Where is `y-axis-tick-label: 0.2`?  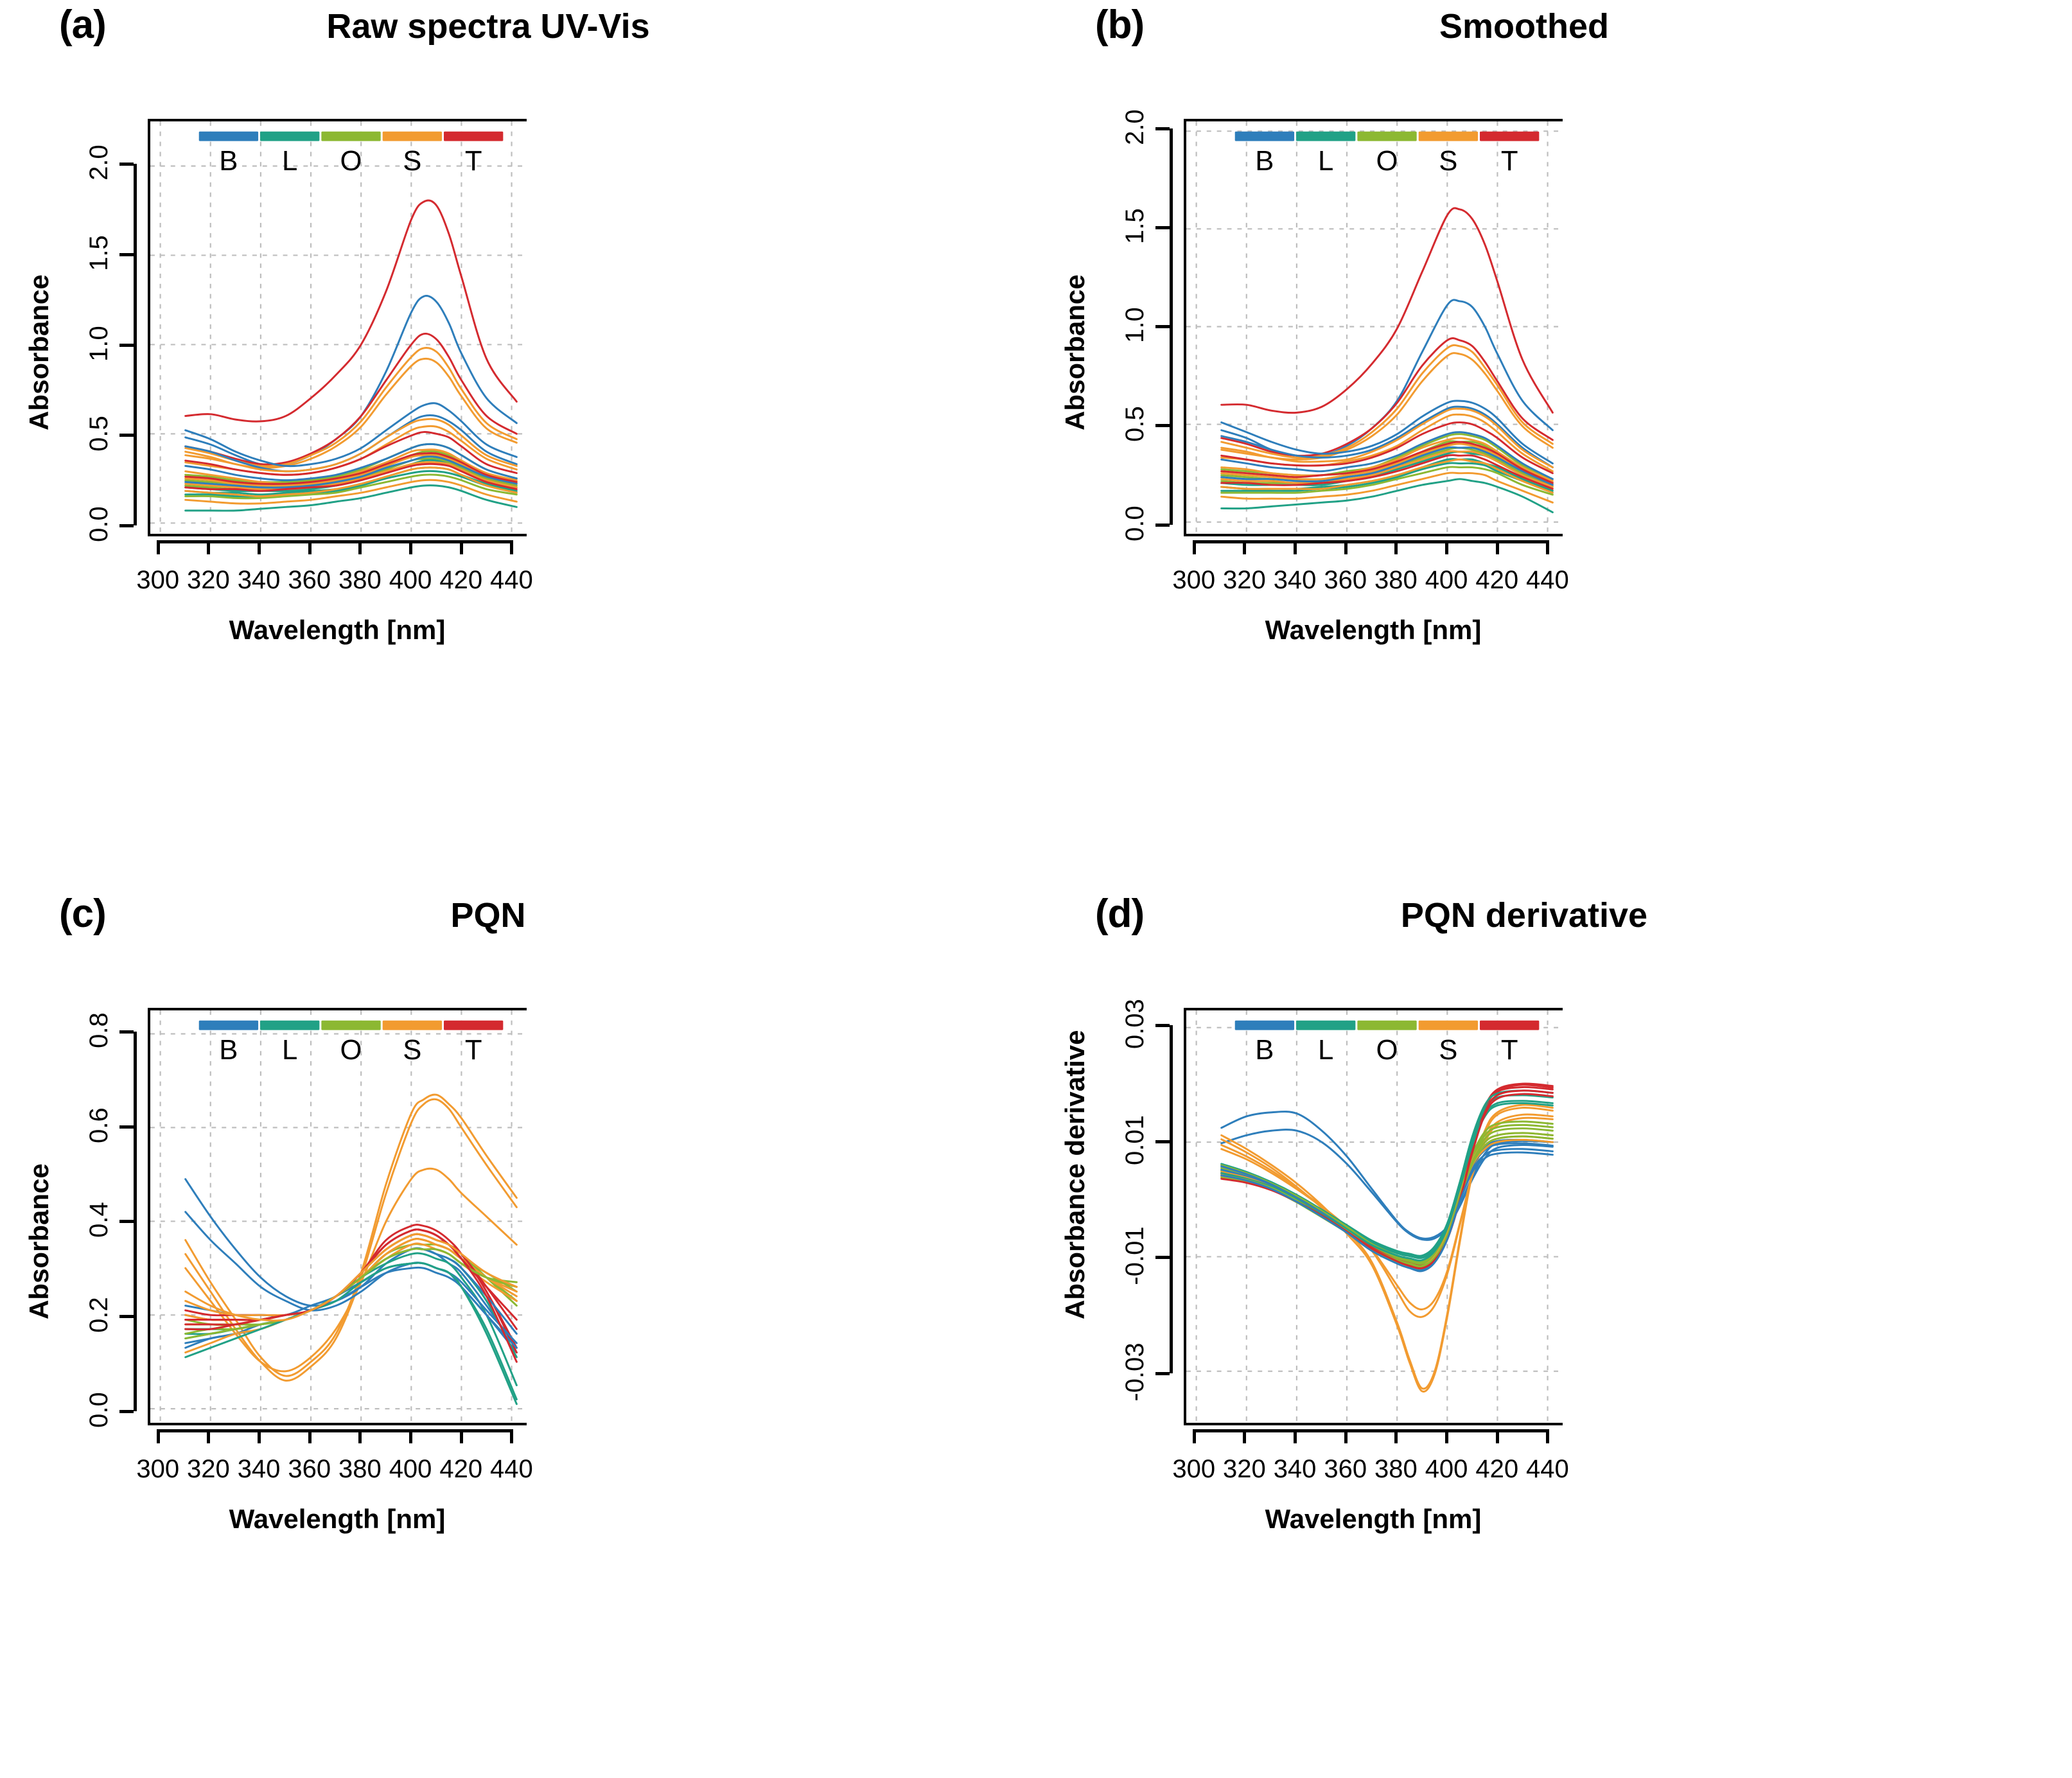 y-axis-tick-label: 0.2 is located at coordinates (99, 1315).